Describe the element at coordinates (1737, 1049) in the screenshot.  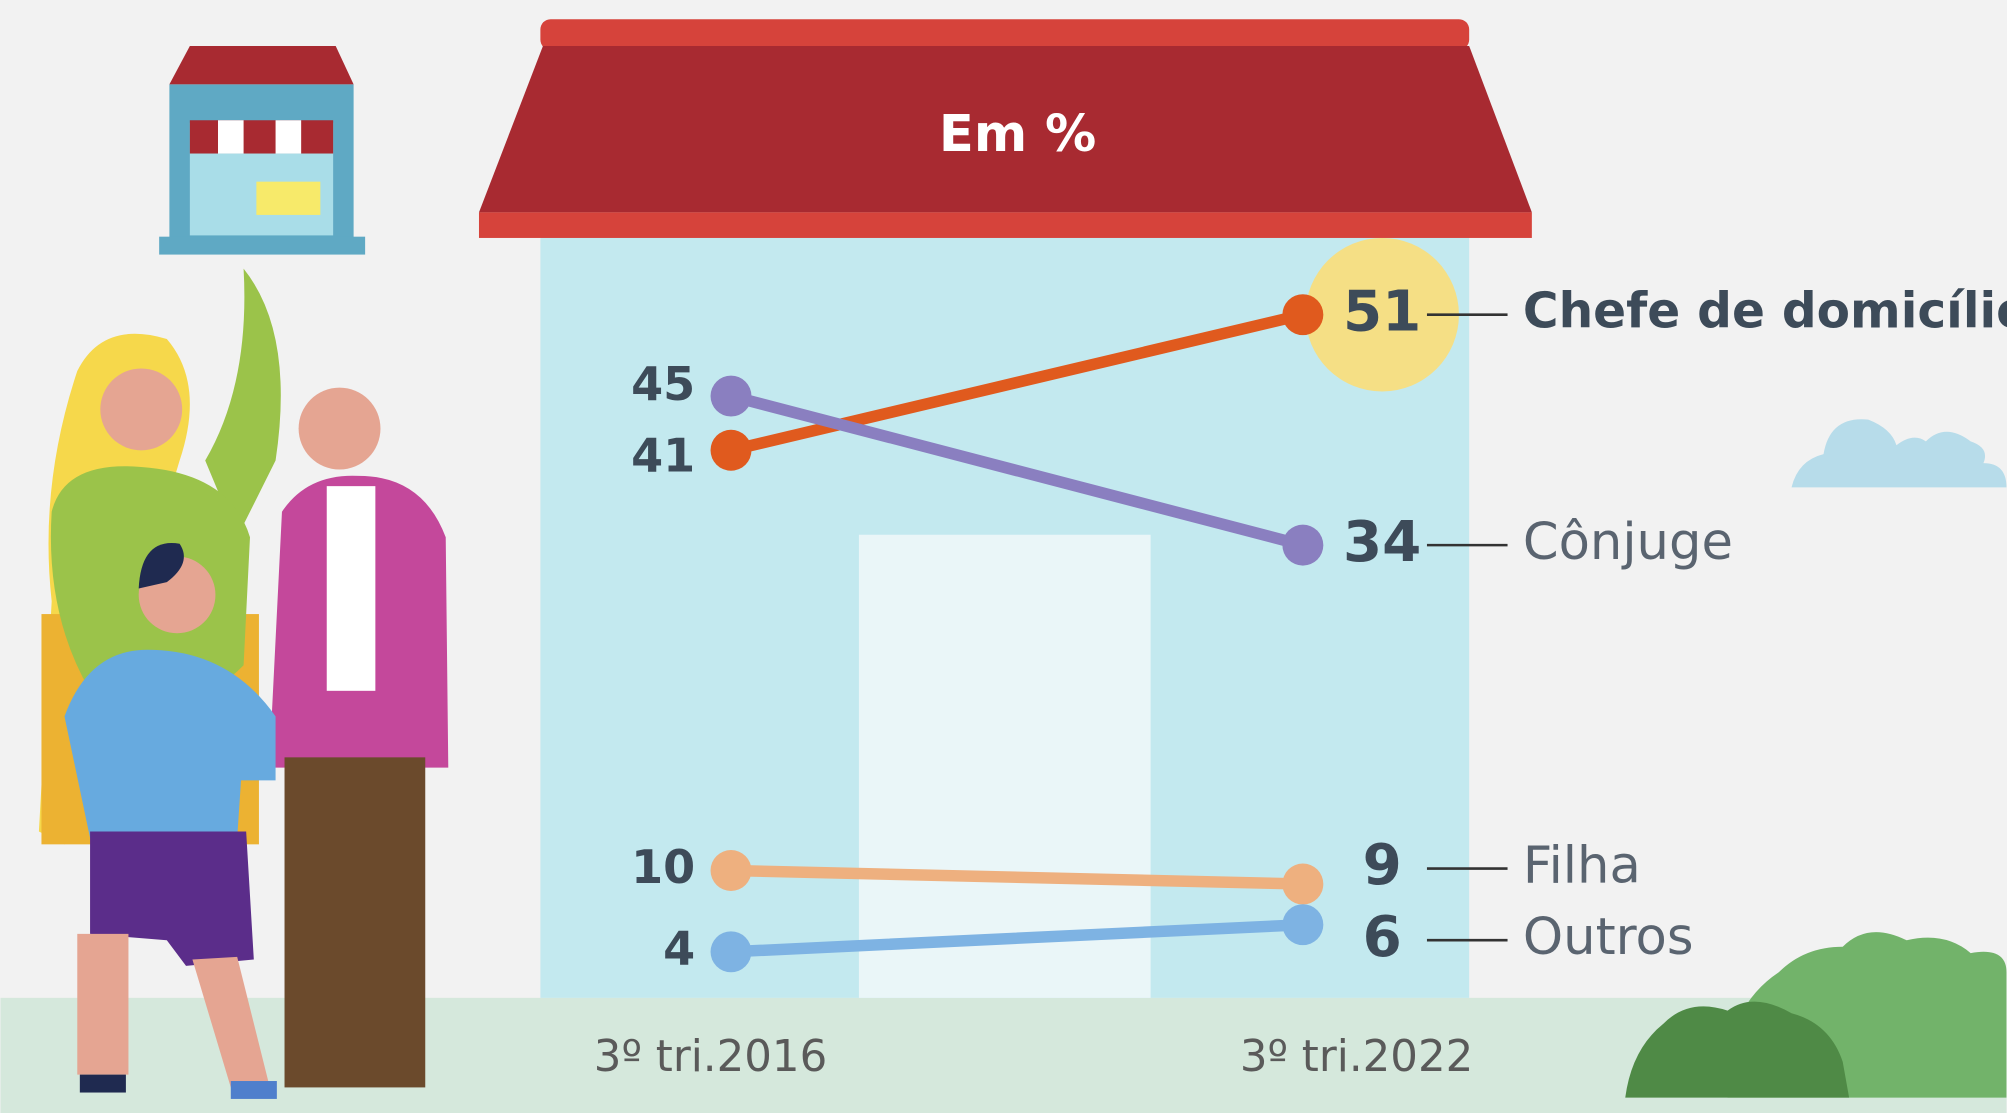
I see `bush` at that location.